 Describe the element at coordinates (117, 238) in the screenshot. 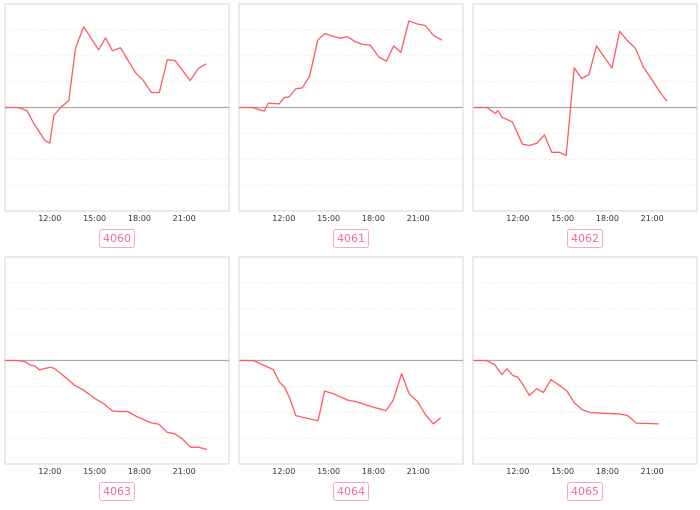

I see `chart-label-badge: 4060` at that location.